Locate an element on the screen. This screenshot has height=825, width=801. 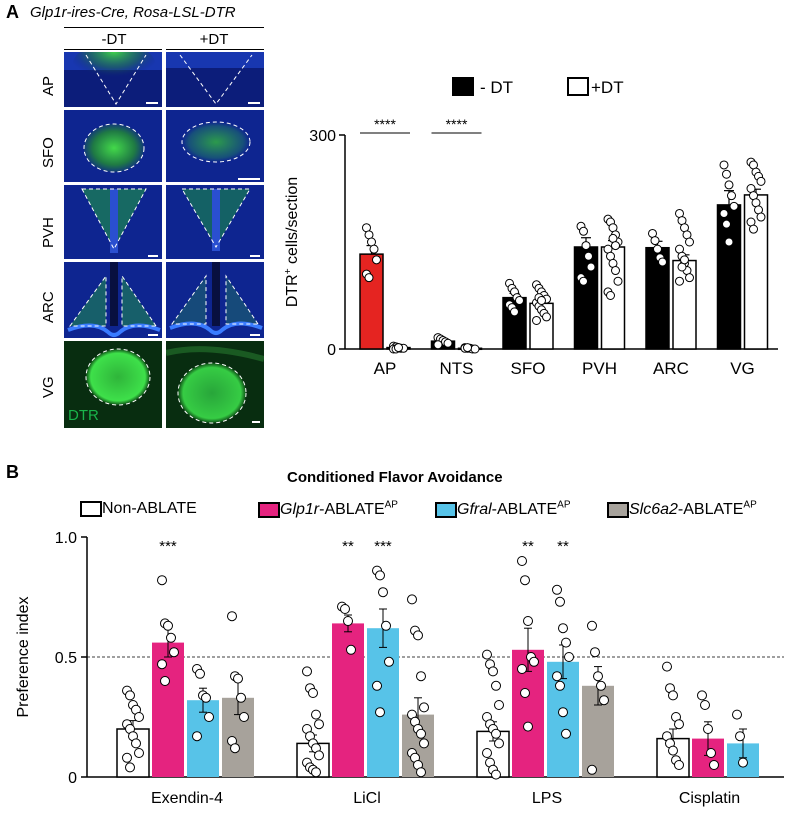
column-label-plus-dt: +DT is located at coordinates (214, 39).